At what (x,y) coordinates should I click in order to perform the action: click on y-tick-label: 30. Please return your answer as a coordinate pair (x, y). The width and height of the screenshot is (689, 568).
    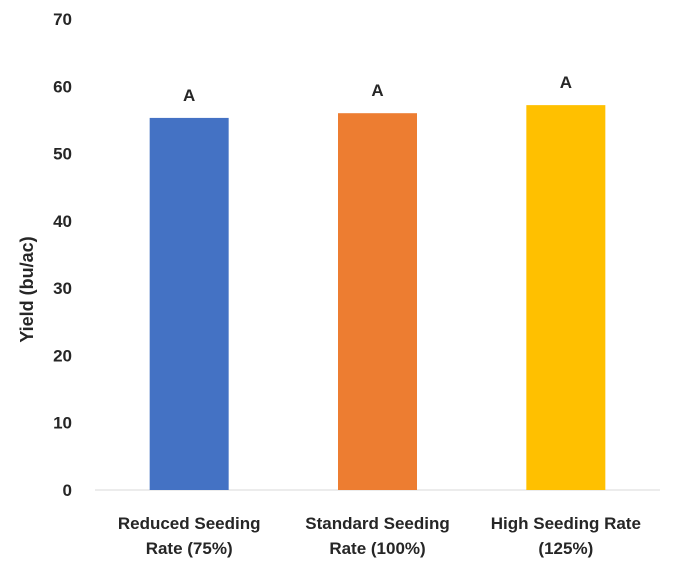
    Looking at the image, I should click on (62, 288).